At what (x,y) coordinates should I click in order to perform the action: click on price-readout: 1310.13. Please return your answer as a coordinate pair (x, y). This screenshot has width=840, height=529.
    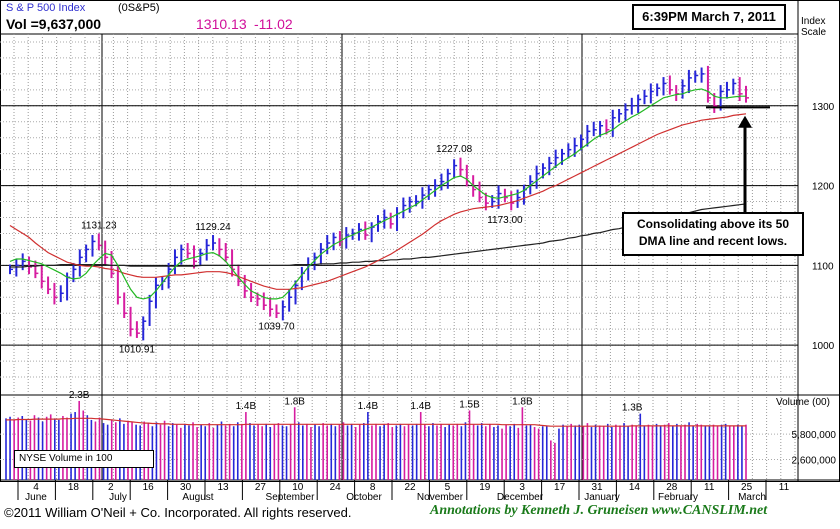
    Looking at the image, I should click on (221, 24).